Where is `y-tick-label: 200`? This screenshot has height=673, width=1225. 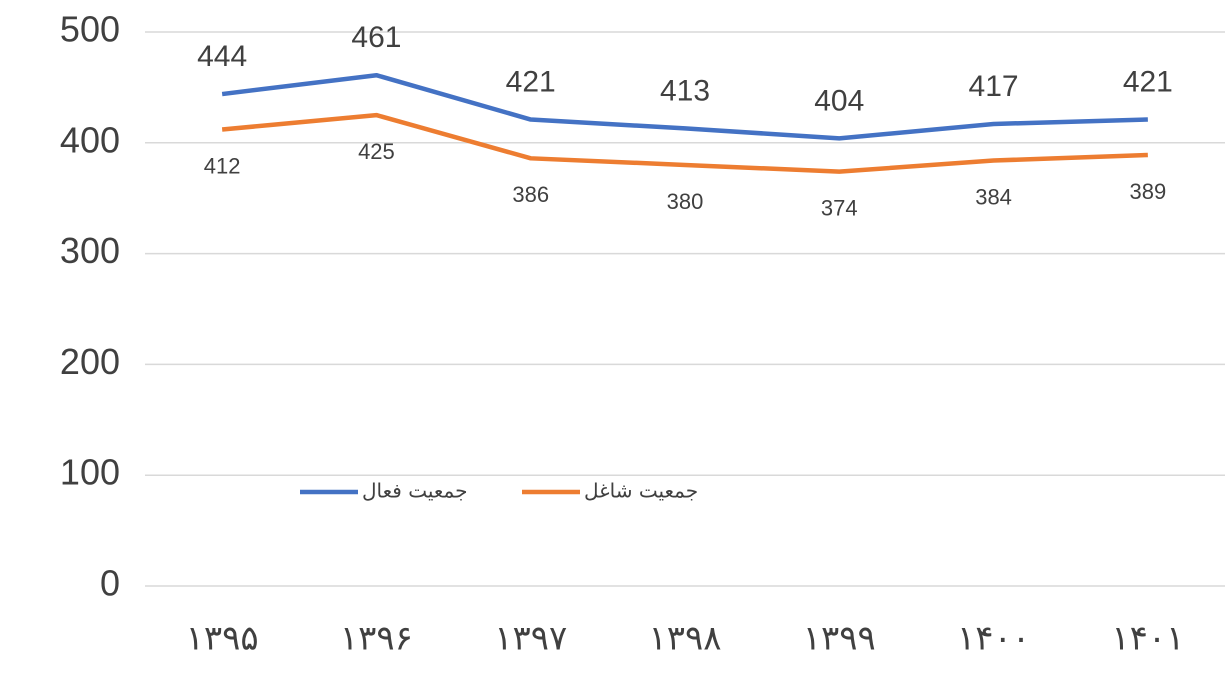
y-tick-label: 200 is located at coordinates (90, 361).